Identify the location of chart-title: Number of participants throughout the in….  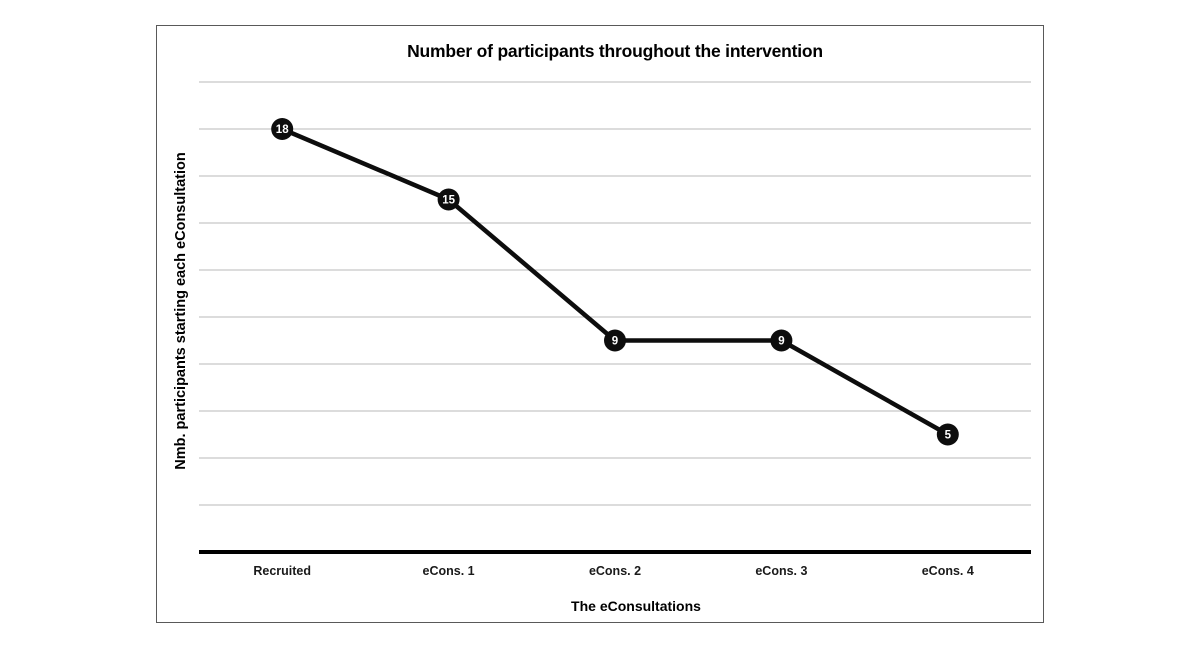
(615, 51).